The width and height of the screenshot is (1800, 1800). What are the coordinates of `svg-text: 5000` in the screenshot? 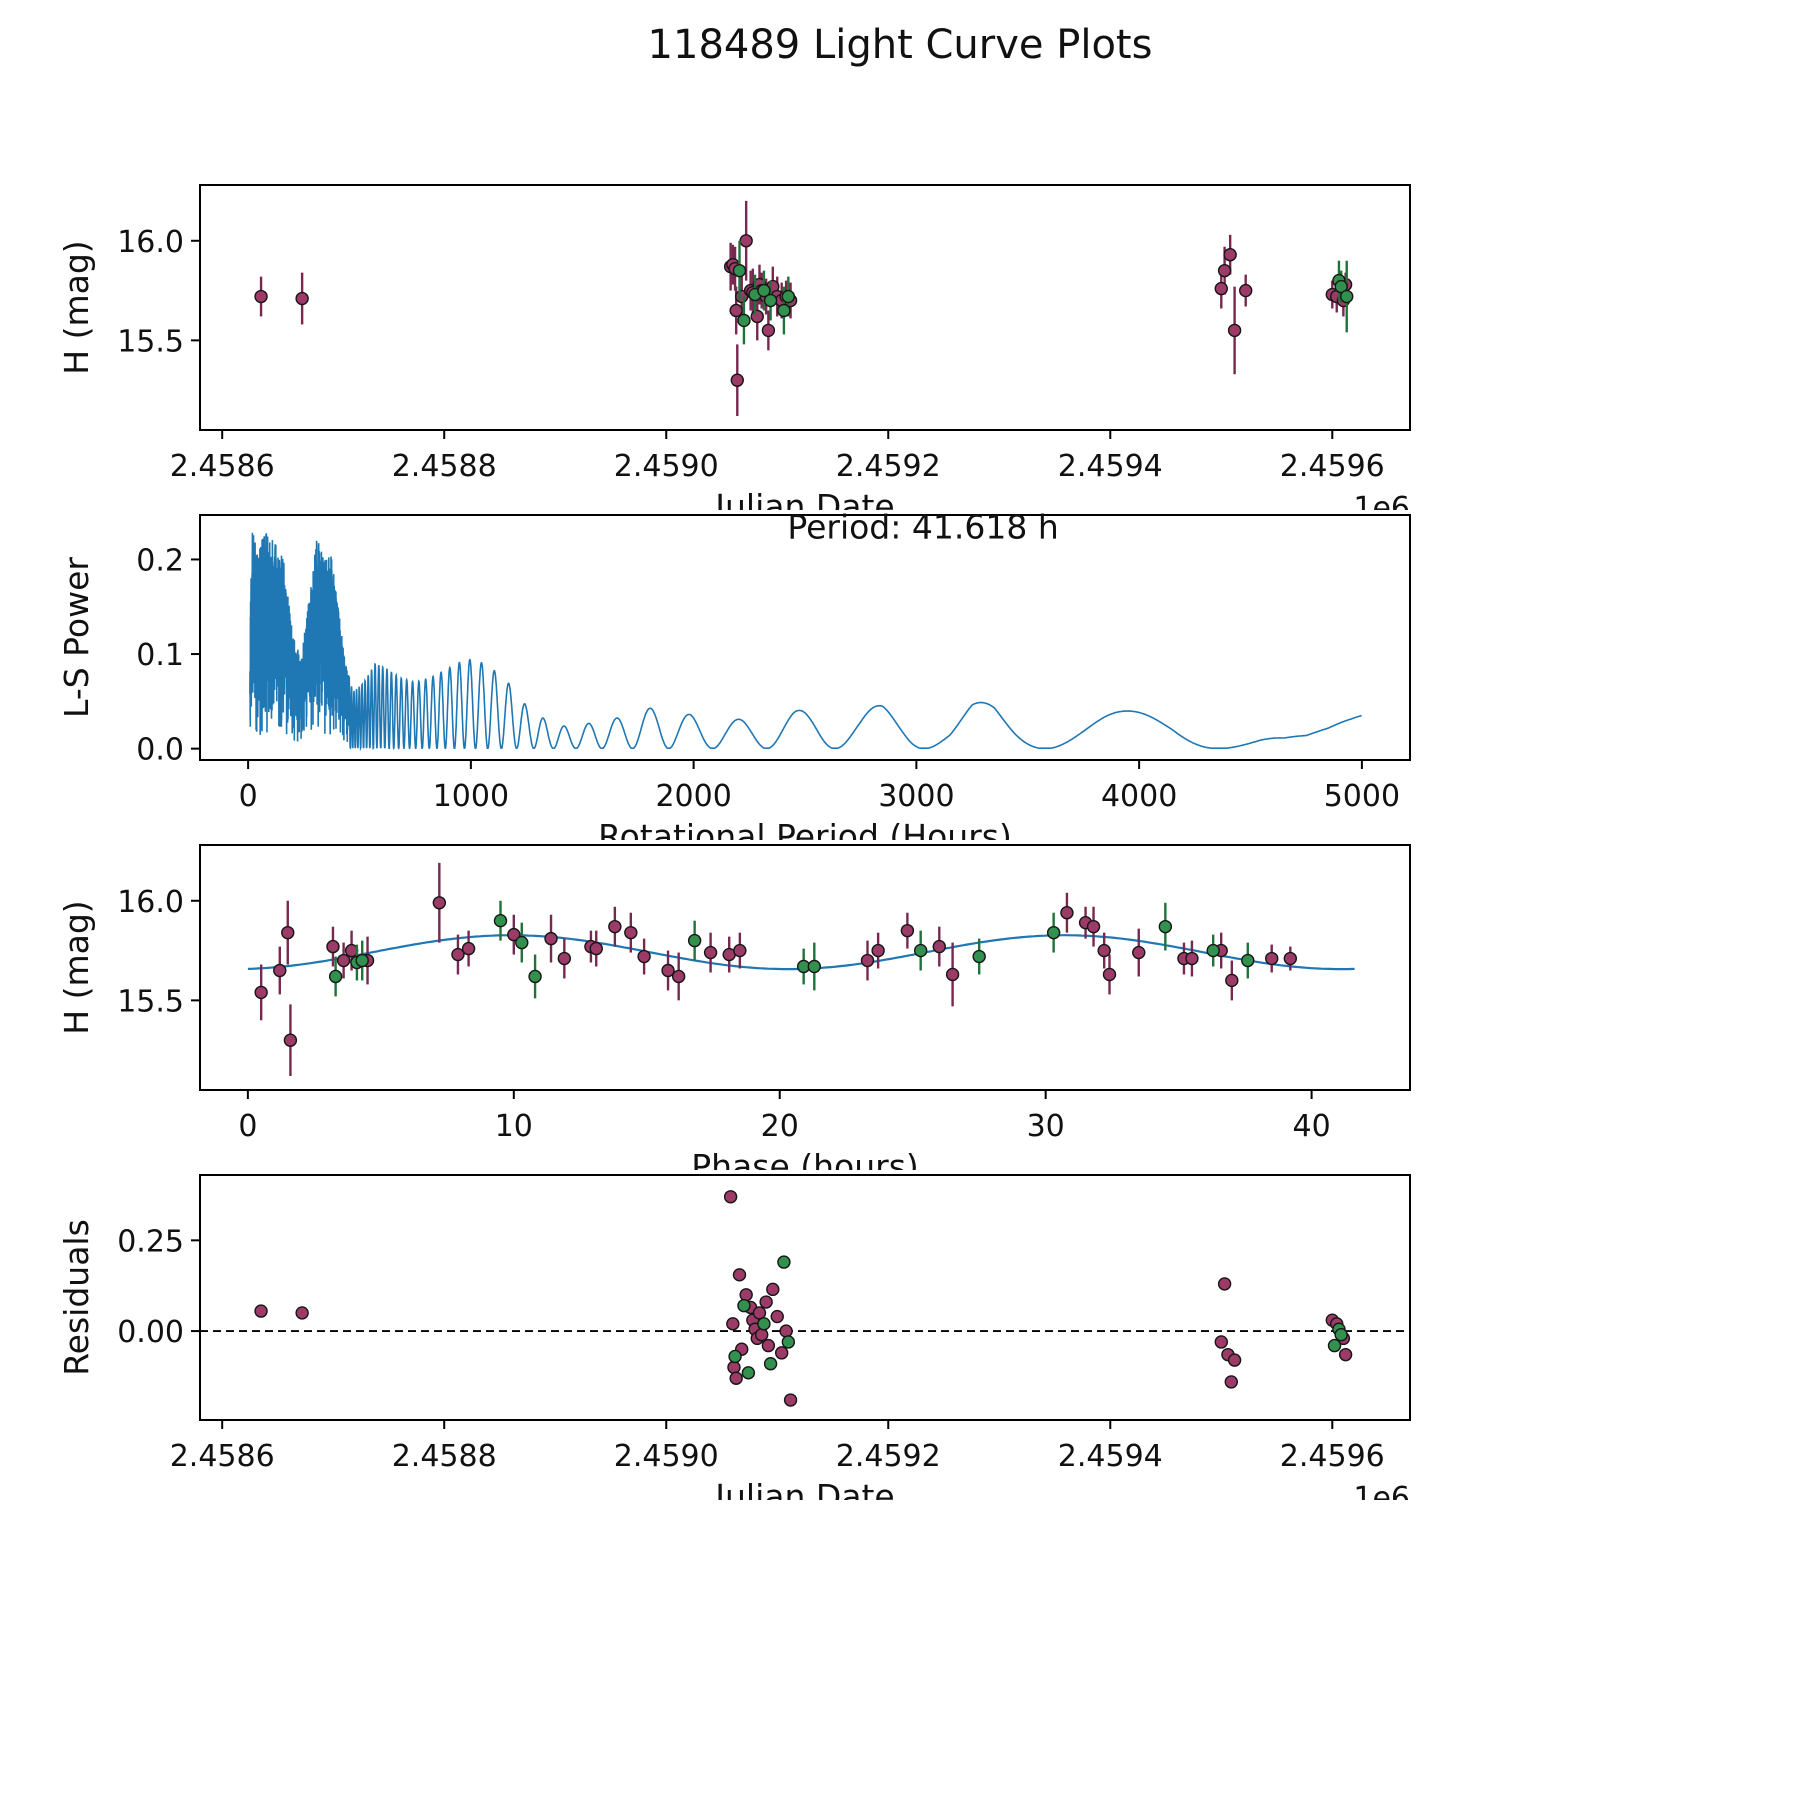 It's located at (1362, 796).